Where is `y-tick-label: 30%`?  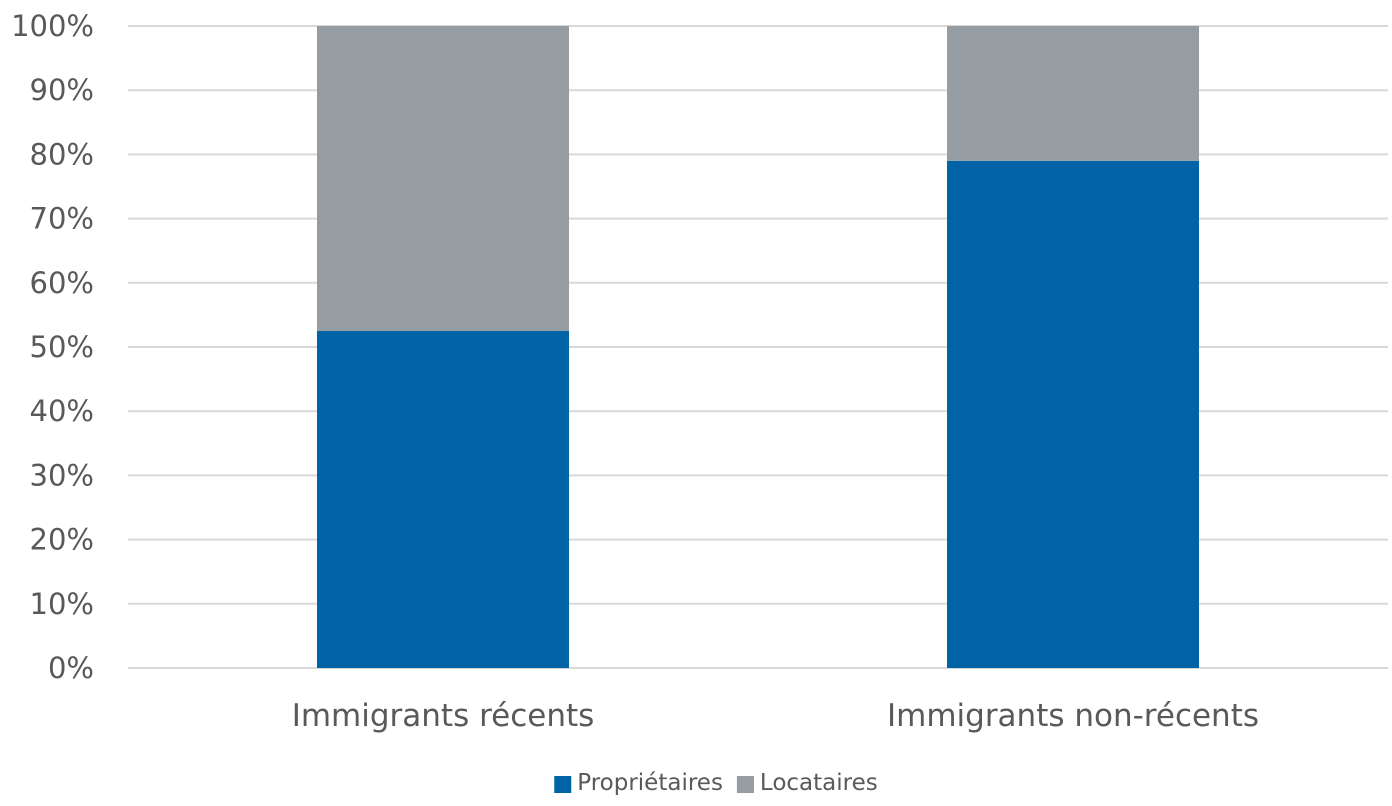
y-tick-label: 30% is located at coordinates (62, 475).